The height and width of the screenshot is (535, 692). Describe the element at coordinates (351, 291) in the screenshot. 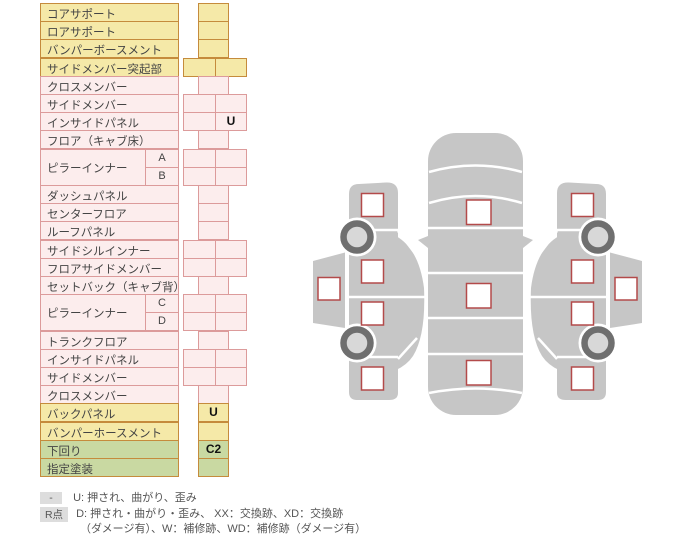

I see `side-check-squares` at that location.